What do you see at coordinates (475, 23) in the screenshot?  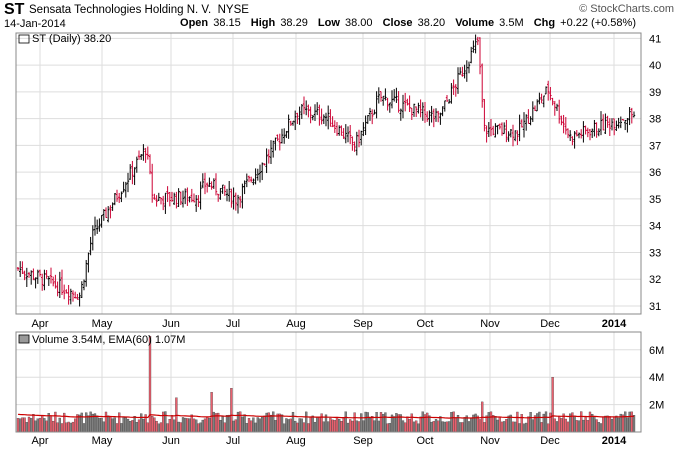 I see `volume-label: Volume` at bounding box center [475, 23].